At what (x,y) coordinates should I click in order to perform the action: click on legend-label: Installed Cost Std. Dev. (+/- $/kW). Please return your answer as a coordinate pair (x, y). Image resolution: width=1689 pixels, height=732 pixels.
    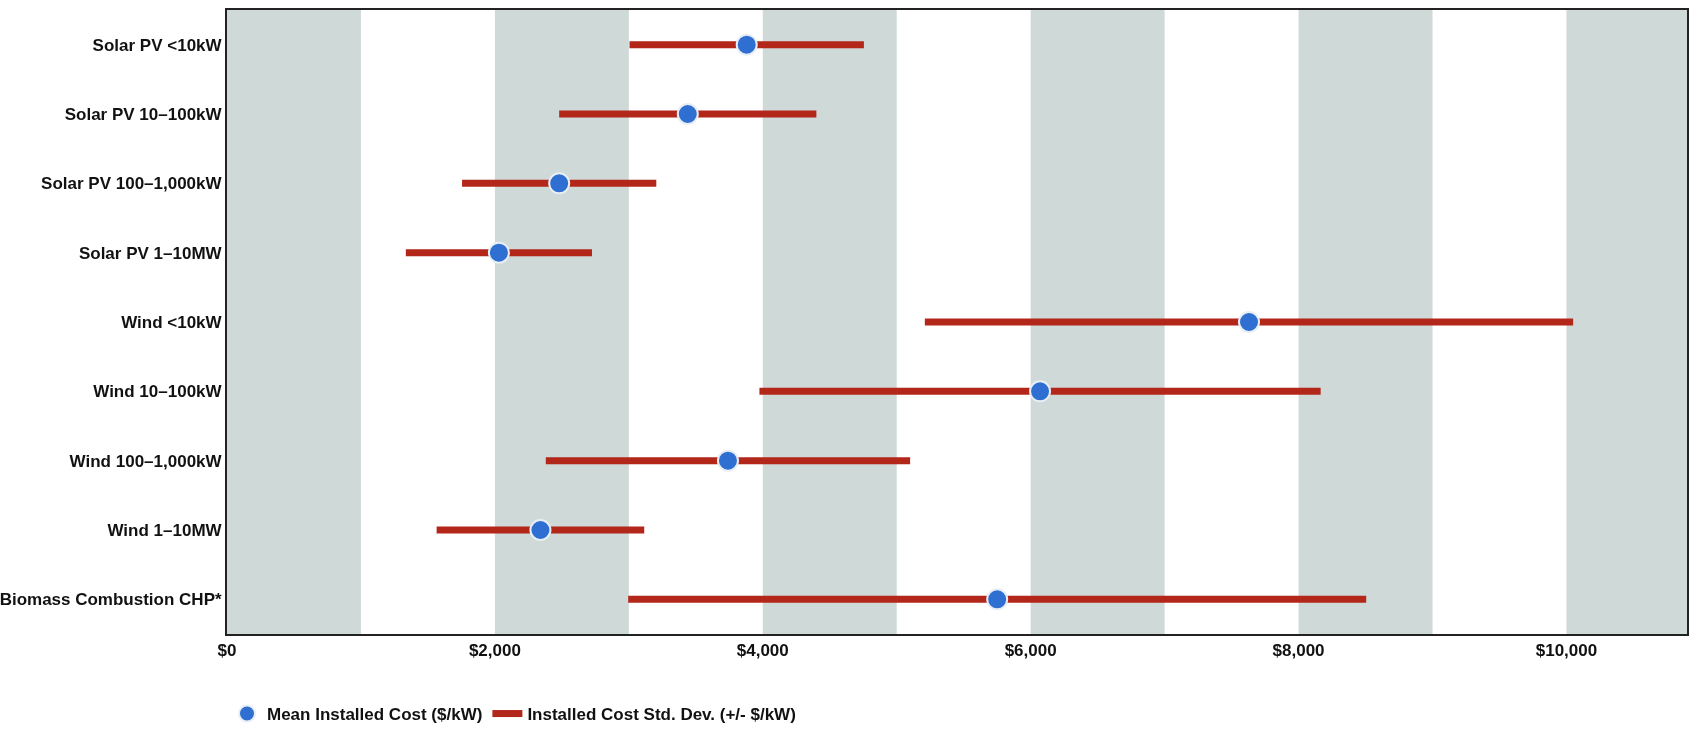
    Looking at the image, I should click on (661, 715).